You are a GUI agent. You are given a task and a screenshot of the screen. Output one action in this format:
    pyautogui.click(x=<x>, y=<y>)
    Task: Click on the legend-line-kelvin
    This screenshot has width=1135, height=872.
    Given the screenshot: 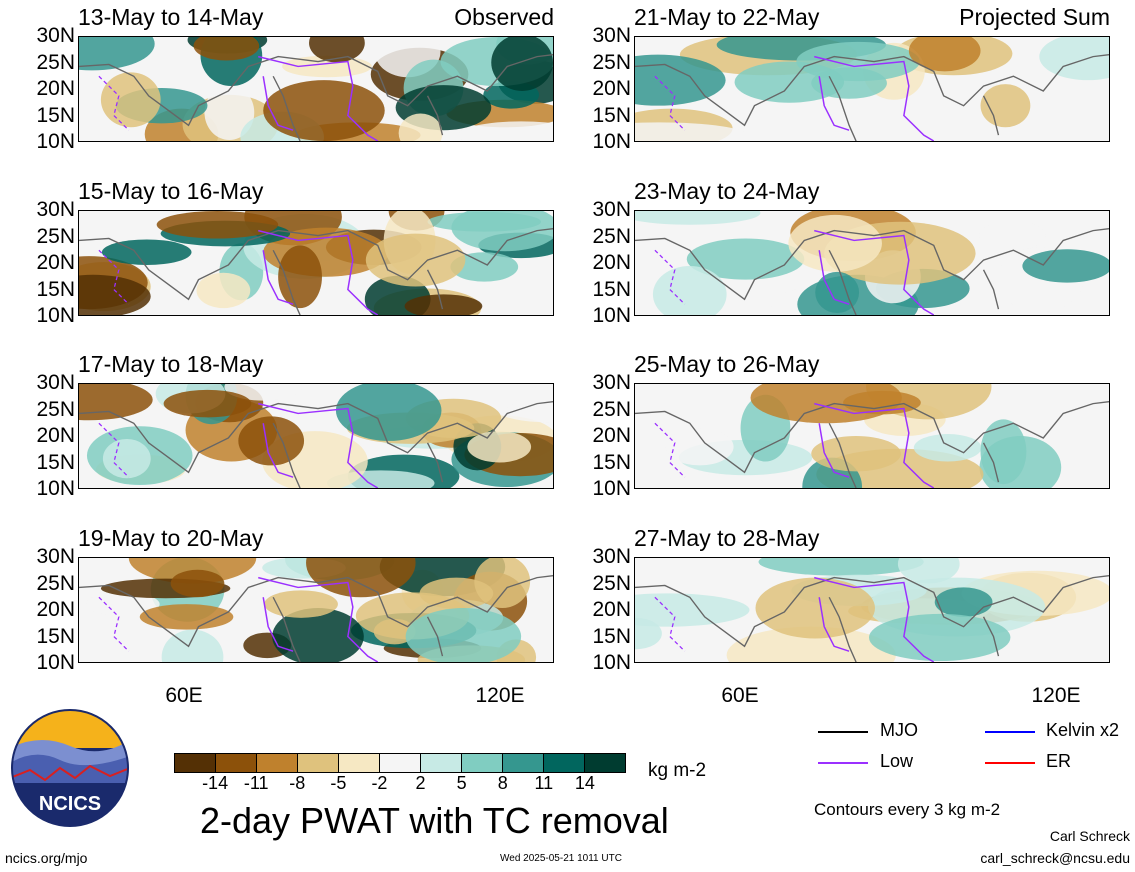 What is the action you would take?
    pyautogui.click(x=1010, y=732)
    